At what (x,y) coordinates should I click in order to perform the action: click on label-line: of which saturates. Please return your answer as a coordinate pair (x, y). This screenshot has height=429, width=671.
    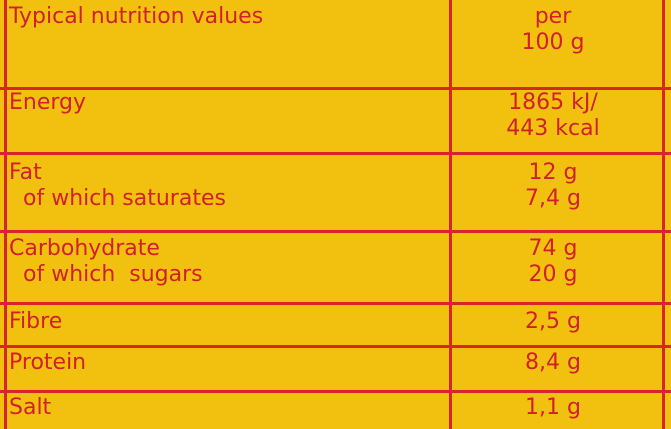
    Looking at the image, I should click on (124, 198).